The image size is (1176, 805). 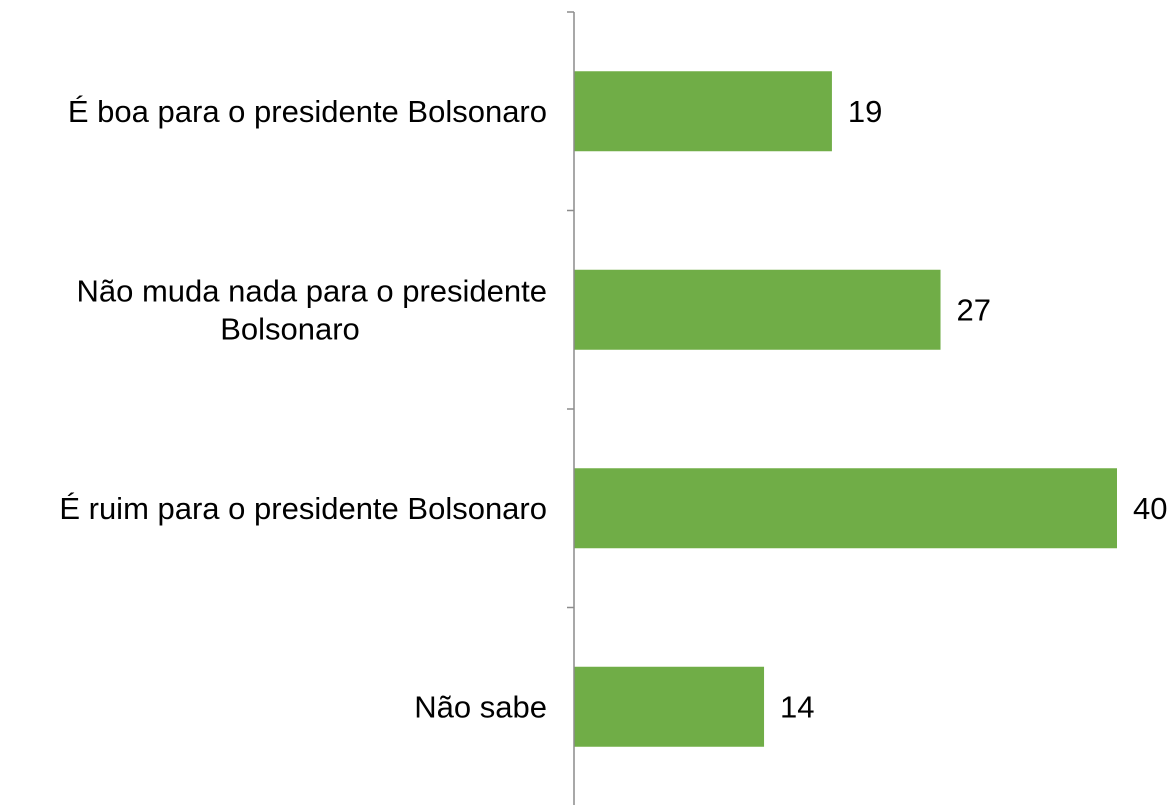 What do you see at coordinates (570, 310) in the screenshot?
I see `axis-ticks` at bounding box center [570, 310].